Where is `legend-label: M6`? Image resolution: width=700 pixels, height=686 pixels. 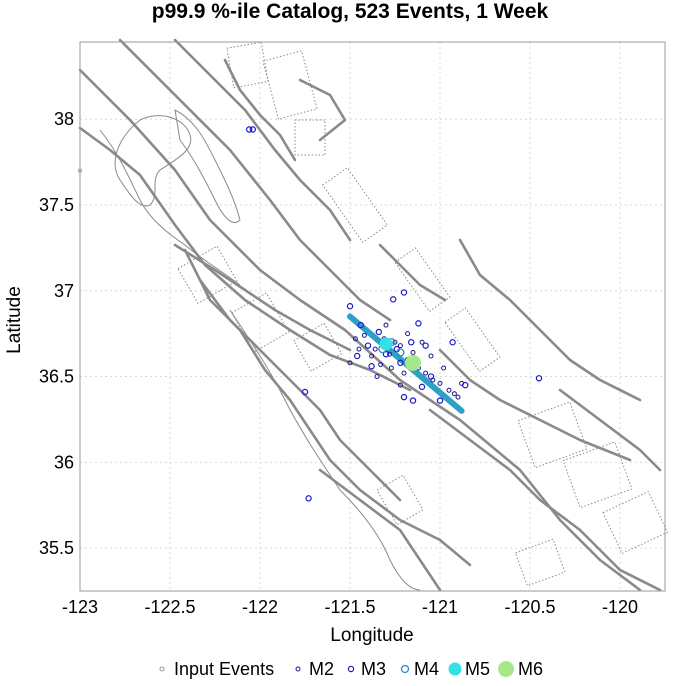
legend-label: M6 is located at coordinates (530, 669).